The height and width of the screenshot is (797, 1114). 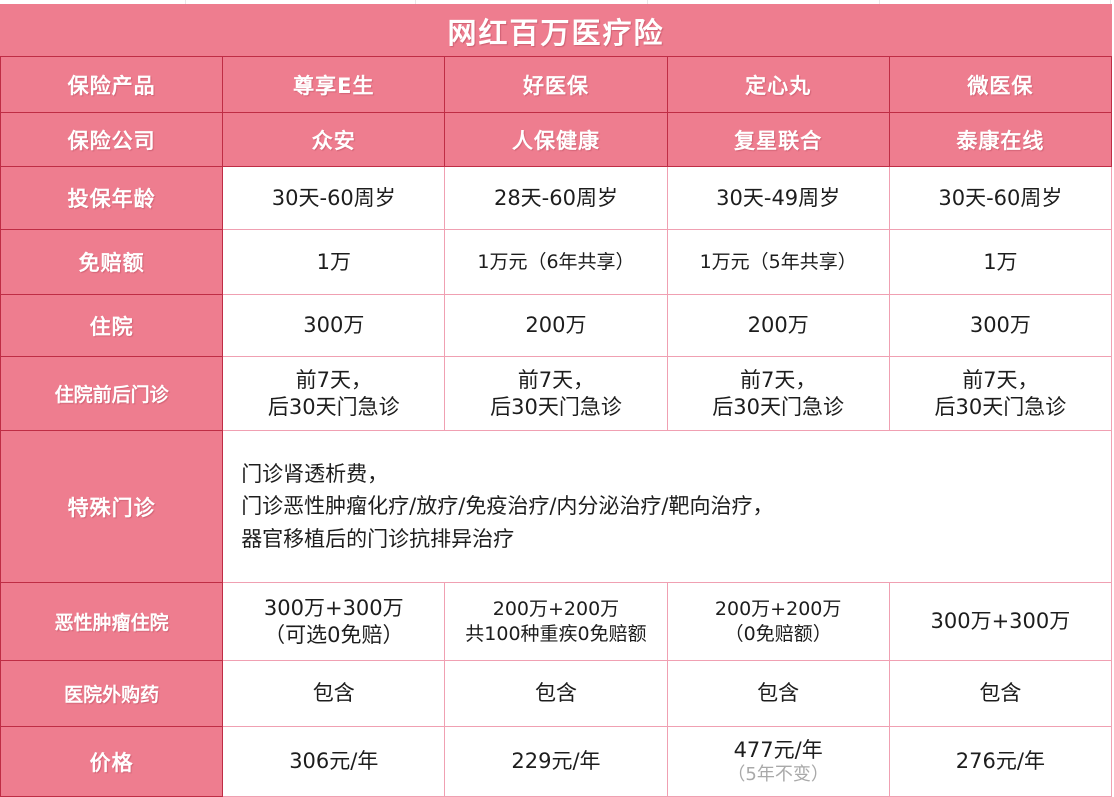 I want to click on header-product-1: 尊享E生, so click(x=334, y=84).